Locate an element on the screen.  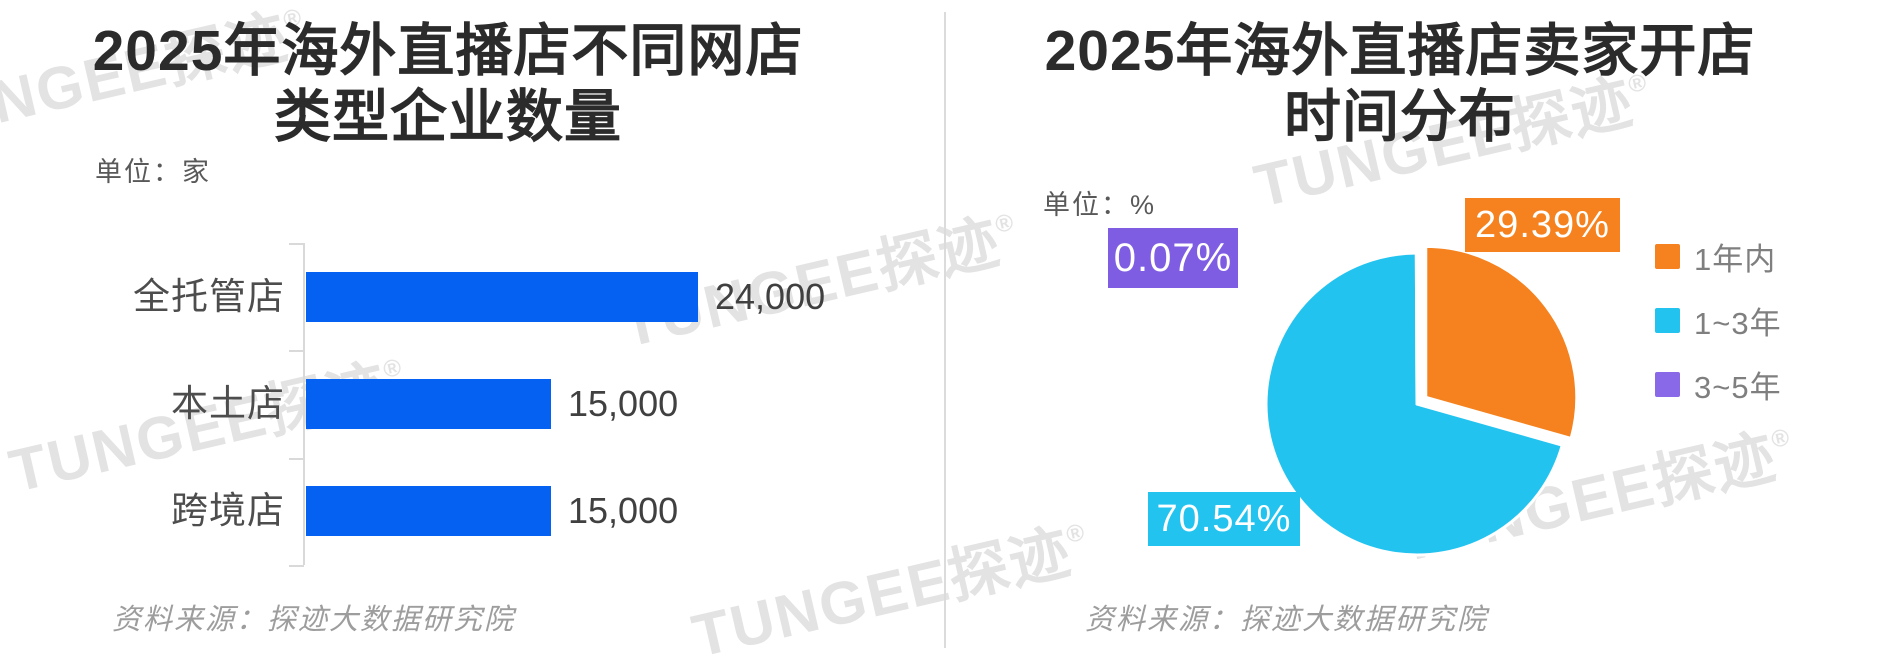
right-chart-title: 2025年海外直播店卖家开店 时间分布 is located at coordinates (1400, 84).